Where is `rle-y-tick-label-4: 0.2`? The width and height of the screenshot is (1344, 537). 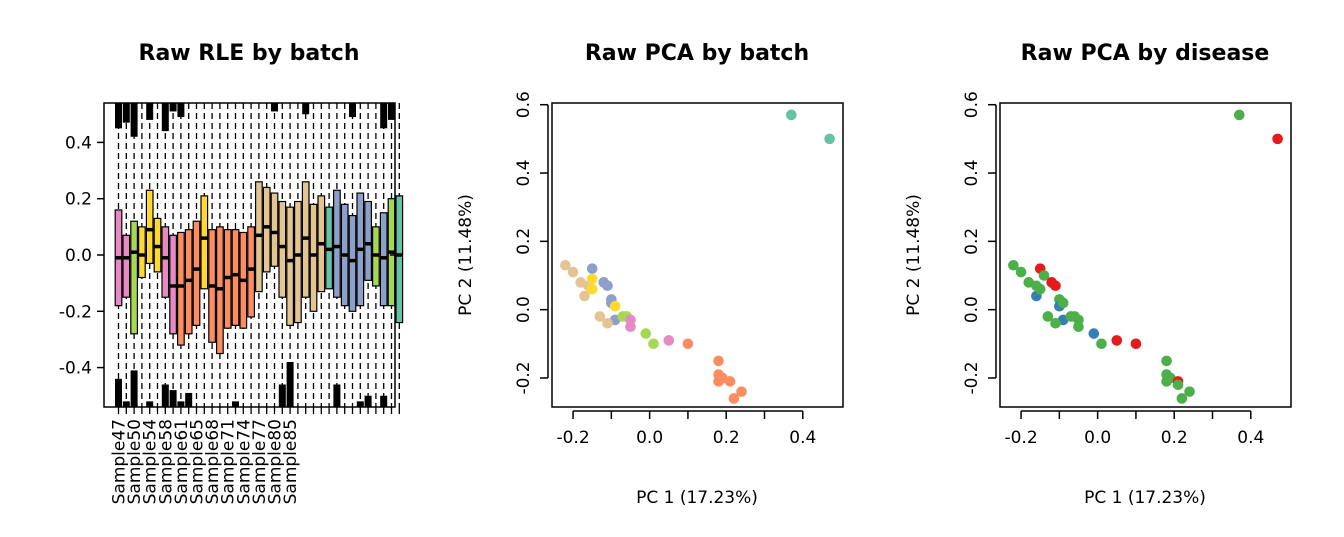 rle-y-tick-label-4: 0.2 is located at coordinates (78, 200).